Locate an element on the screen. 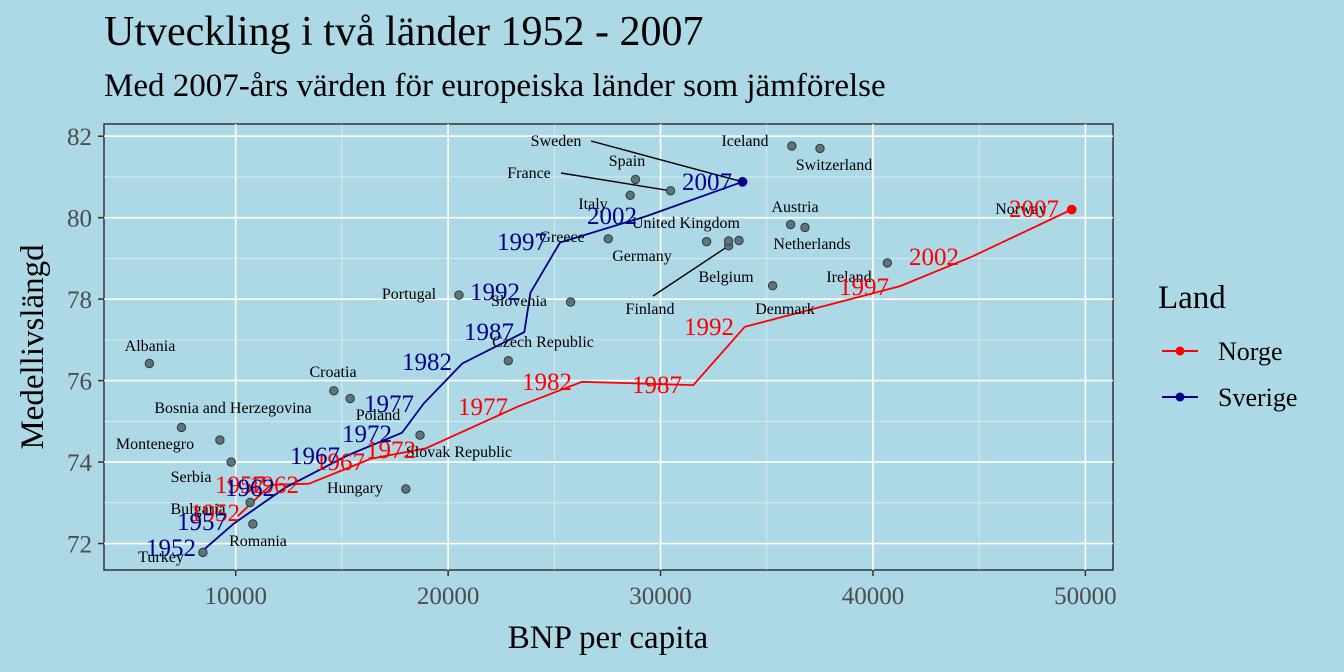  country-label: Ireland is located at coordinates (848, 277).